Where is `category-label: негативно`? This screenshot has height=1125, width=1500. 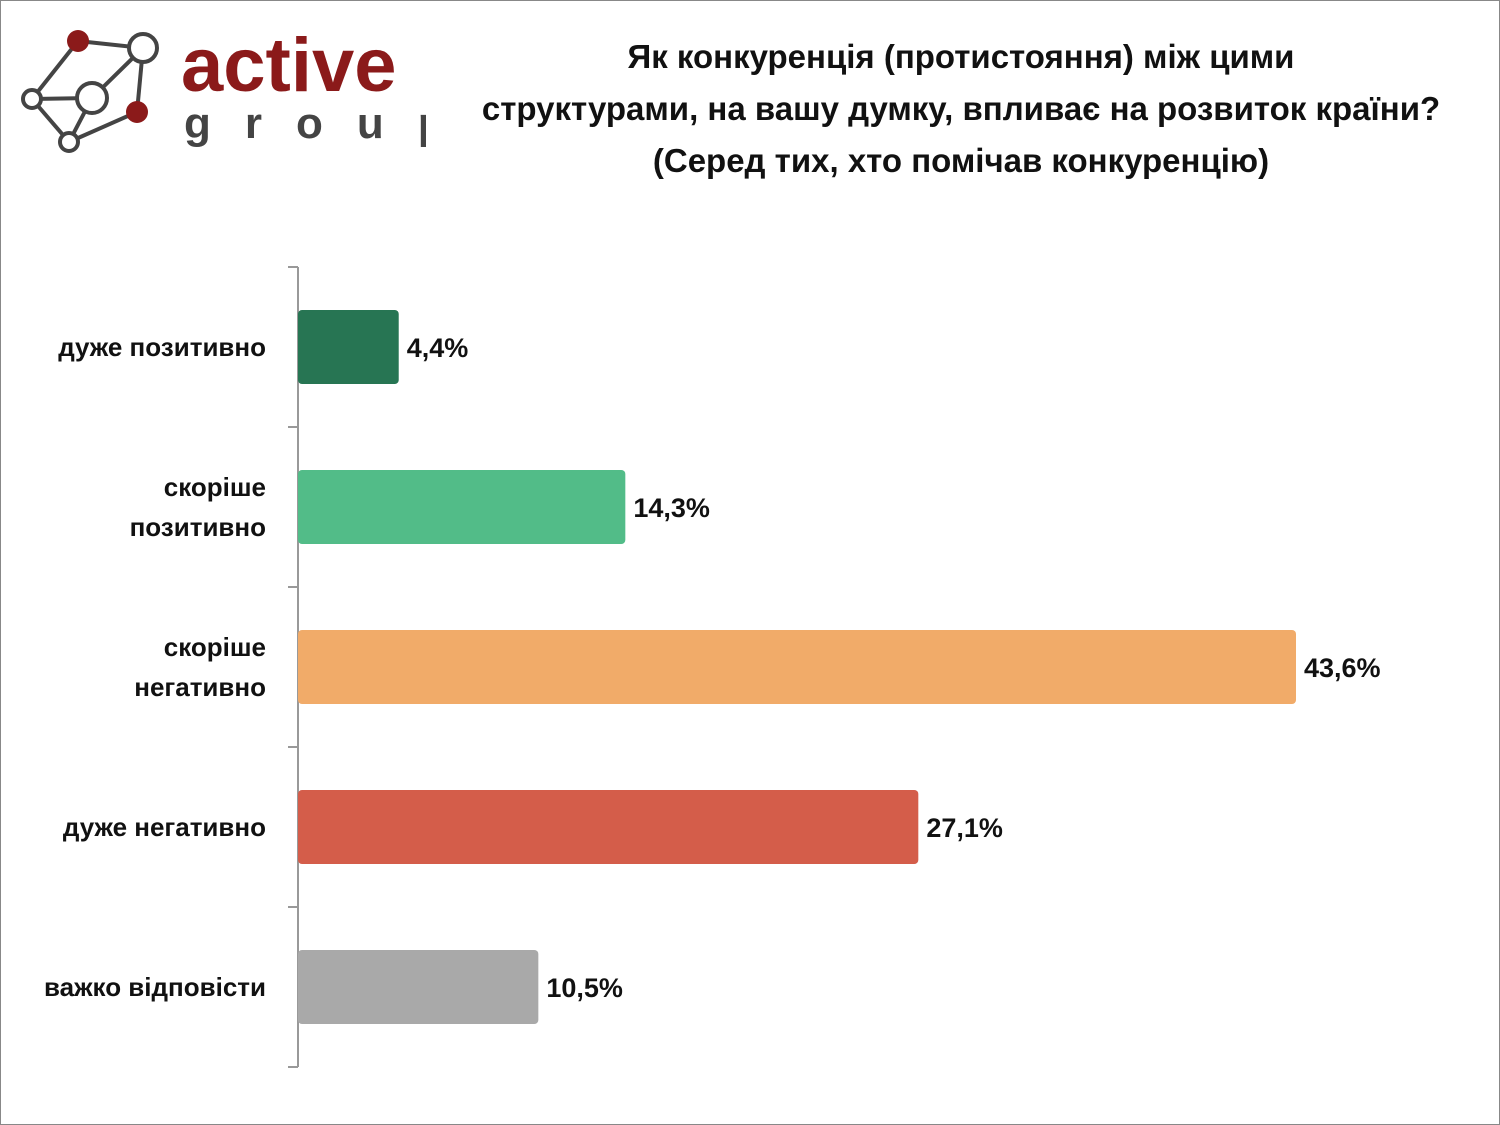
category-label: негативно is located at coordinates (200, 687).